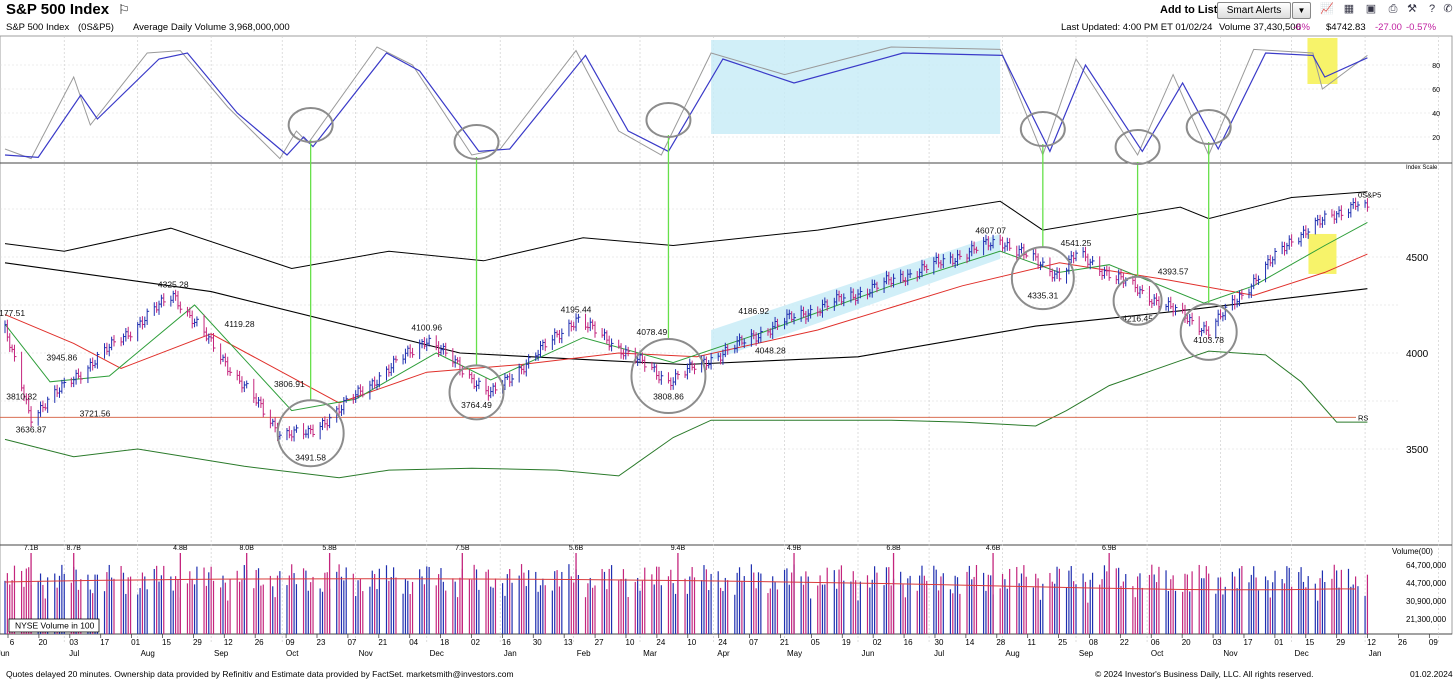 The height and width of the screenshot is (681, 1456). I want to click on chart-icon: 📈, so click(1327, 9).